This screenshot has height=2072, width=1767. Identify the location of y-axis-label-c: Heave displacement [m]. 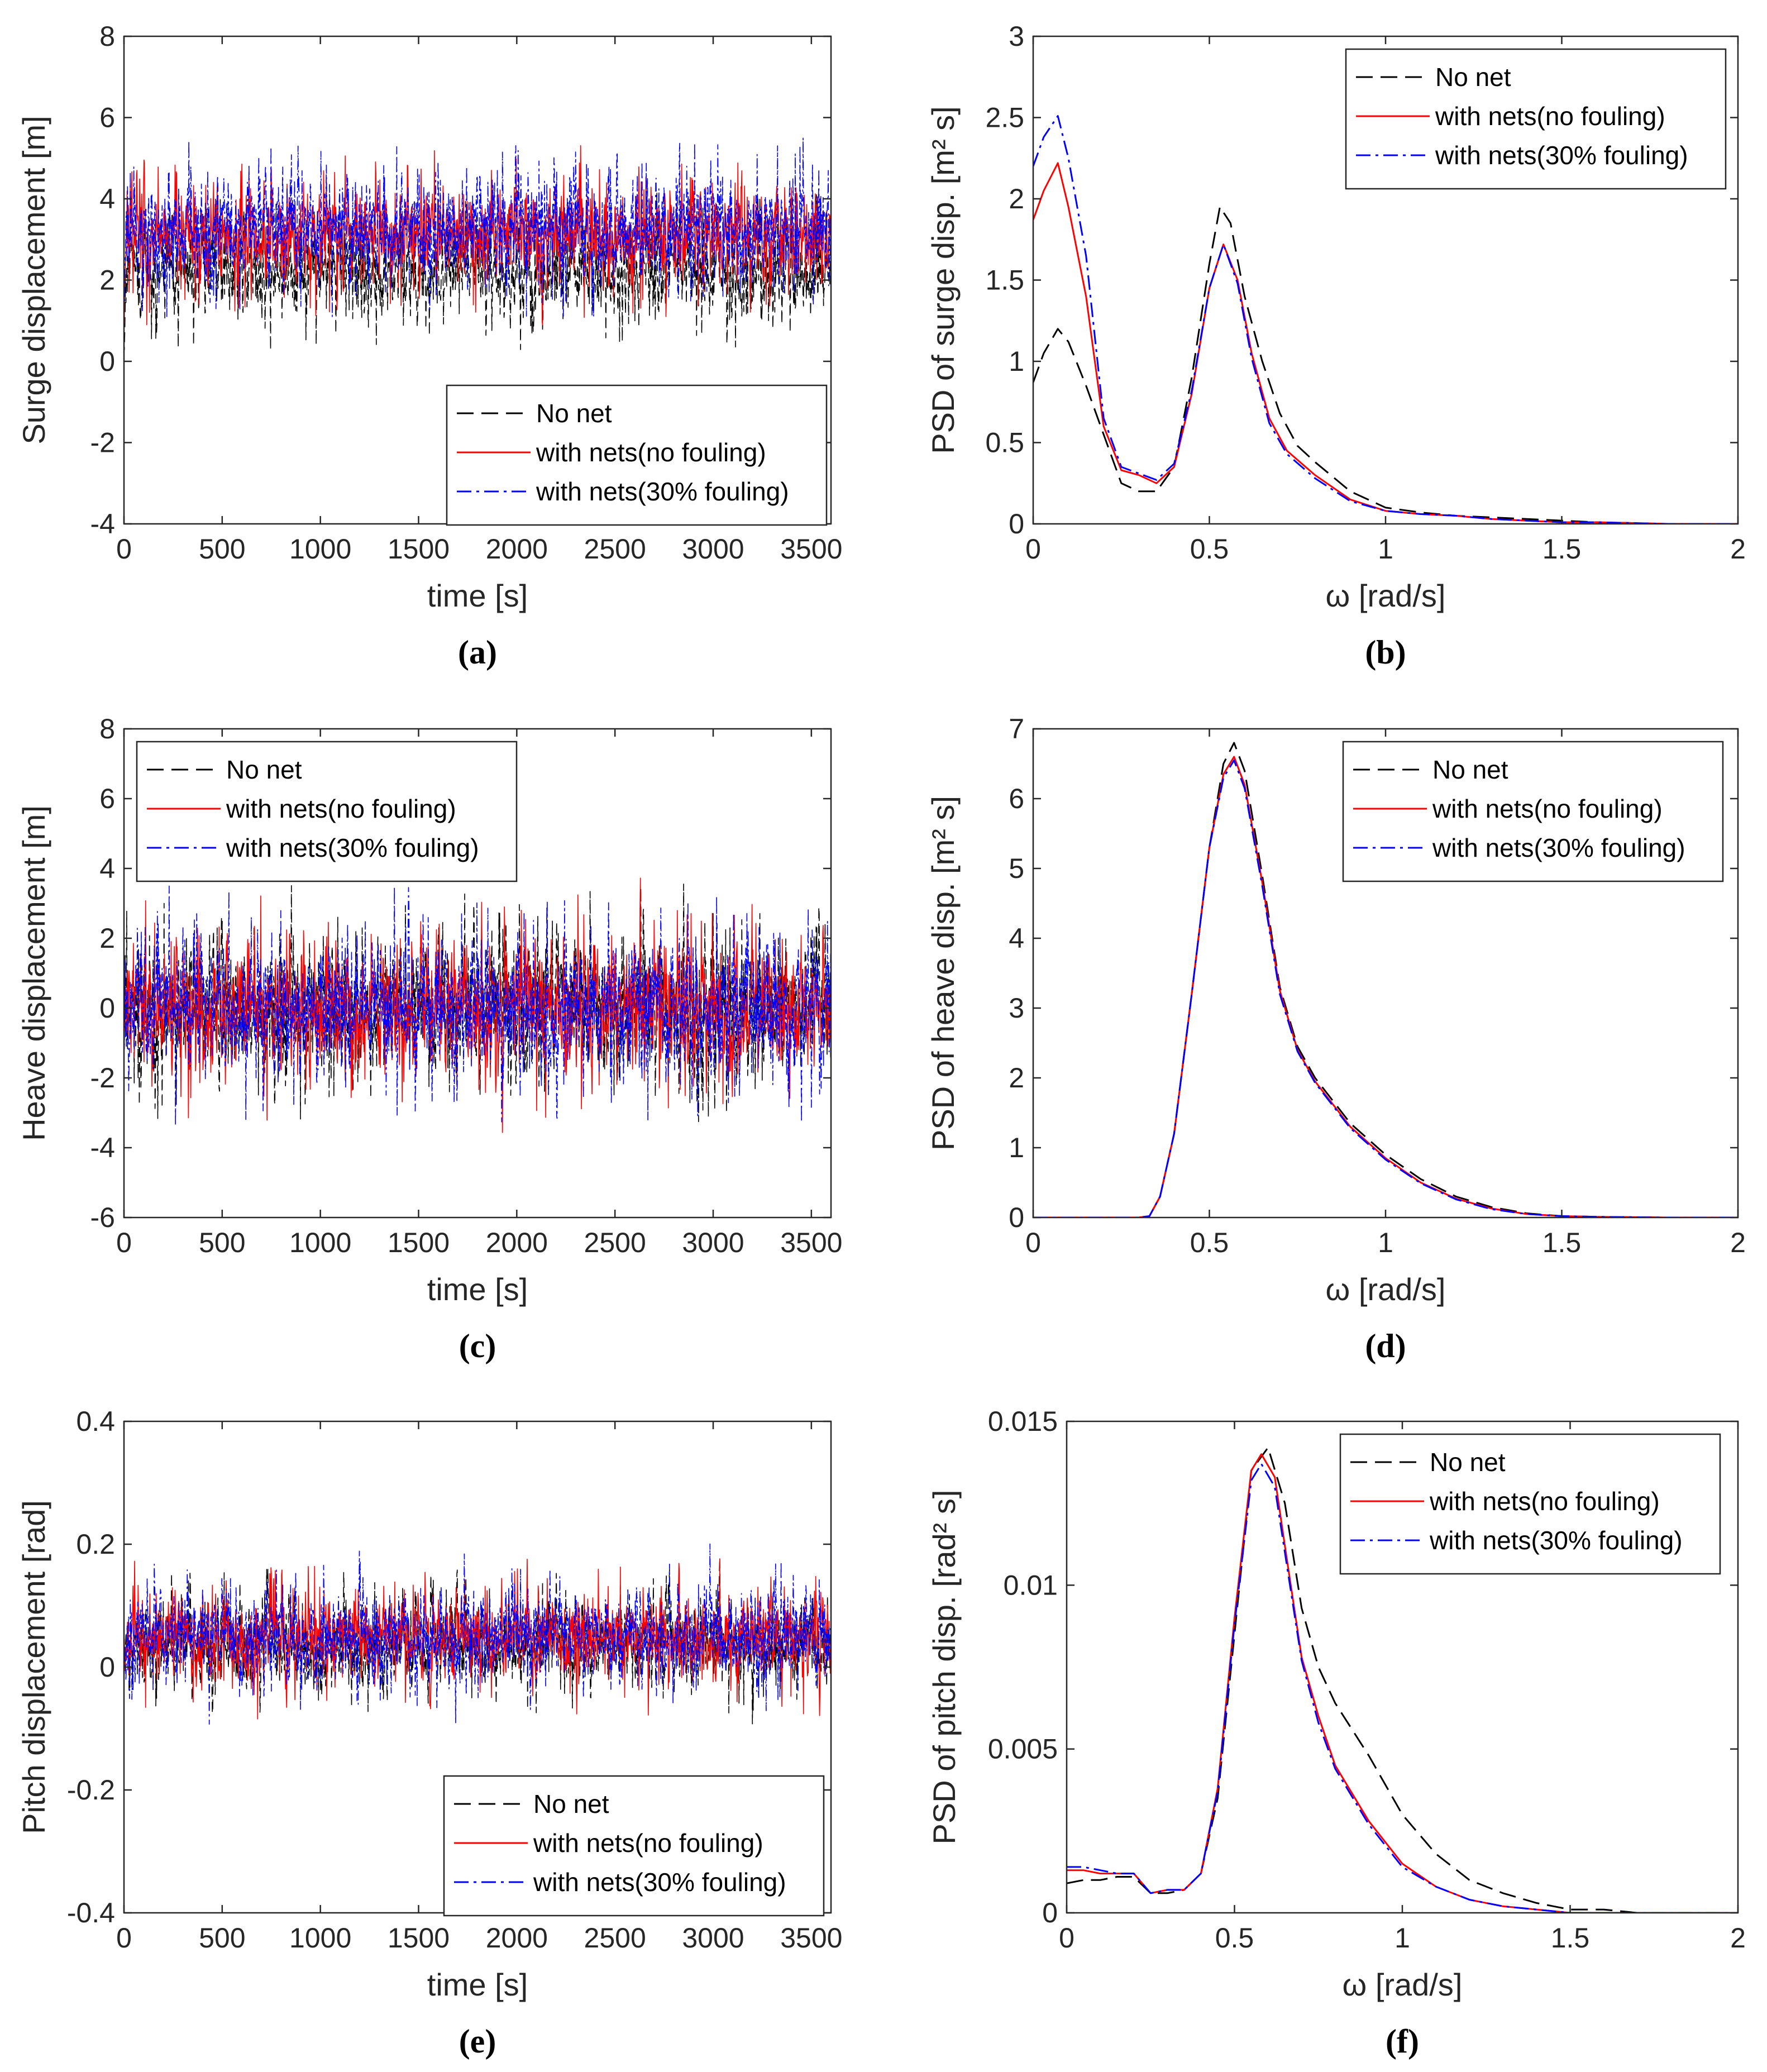
(33, 973).